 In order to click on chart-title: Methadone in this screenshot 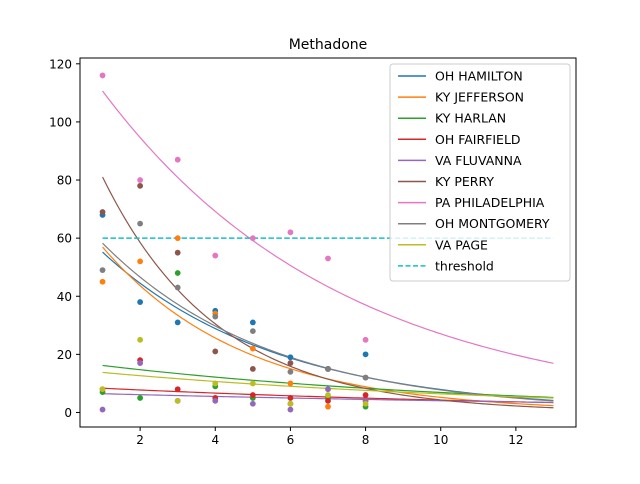, I will do `click(328, 45)`.